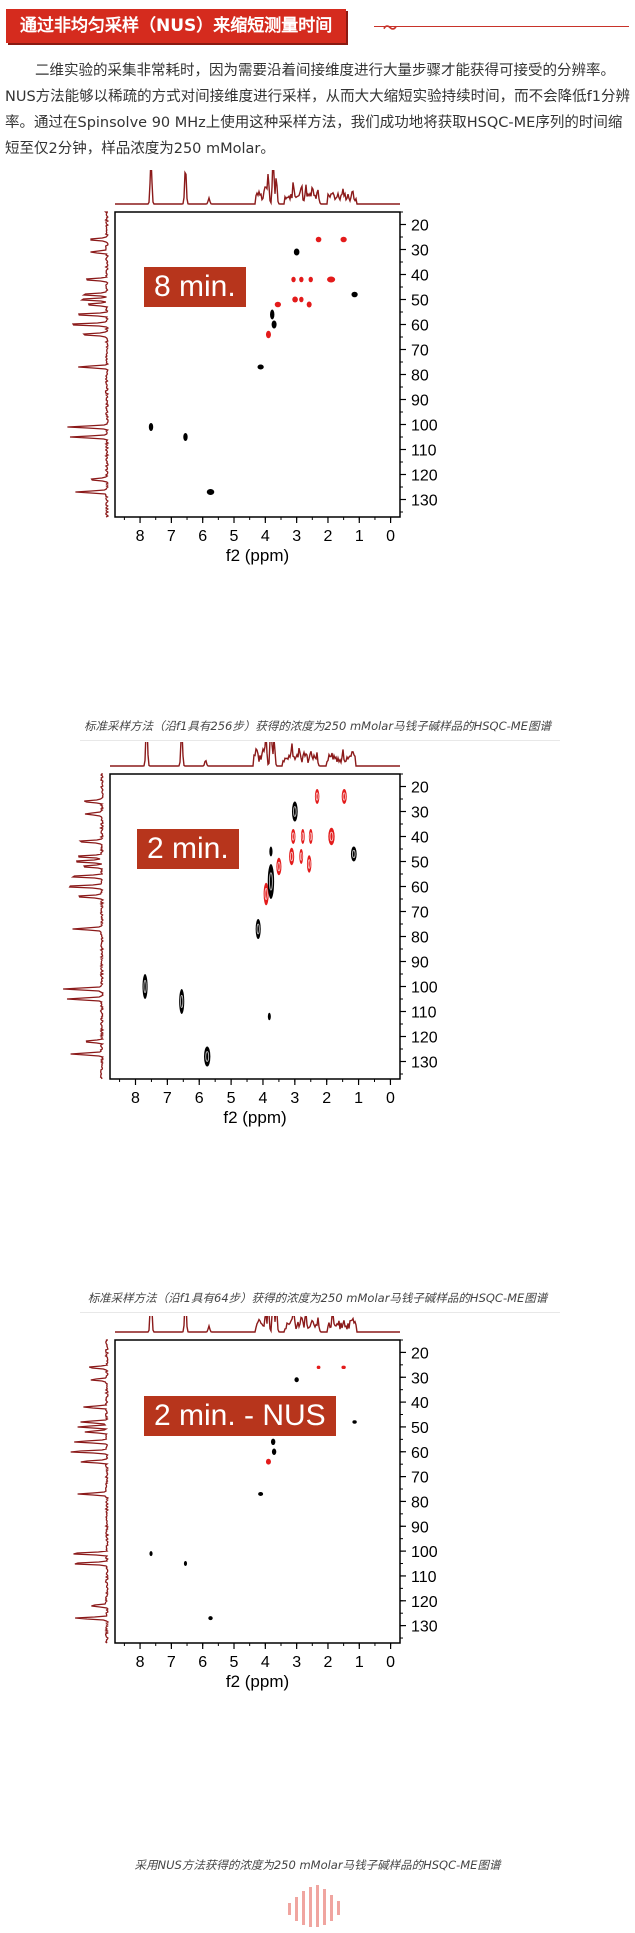 The image size is (635, 1933). I want to click on x-tick-label: 8, so click(140, 1662).